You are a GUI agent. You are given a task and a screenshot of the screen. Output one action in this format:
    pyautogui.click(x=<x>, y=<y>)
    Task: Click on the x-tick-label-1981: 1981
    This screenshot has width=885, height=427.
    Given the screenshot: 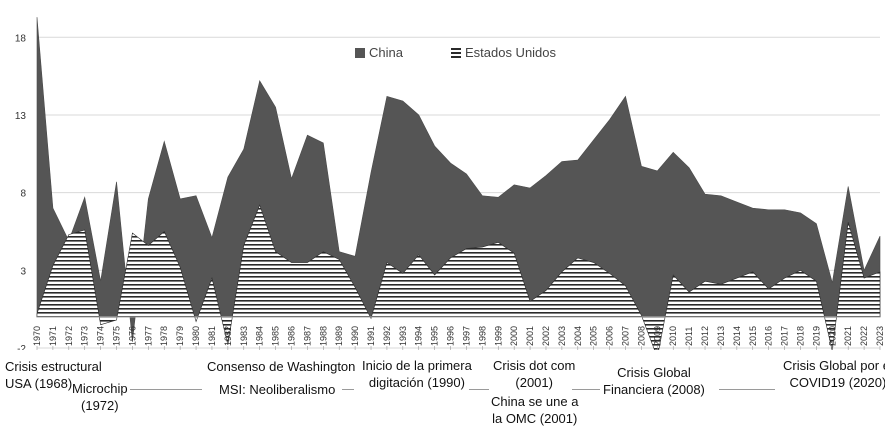 What is the action you would take?
    pyautogui.click(x=212, y=336)
    